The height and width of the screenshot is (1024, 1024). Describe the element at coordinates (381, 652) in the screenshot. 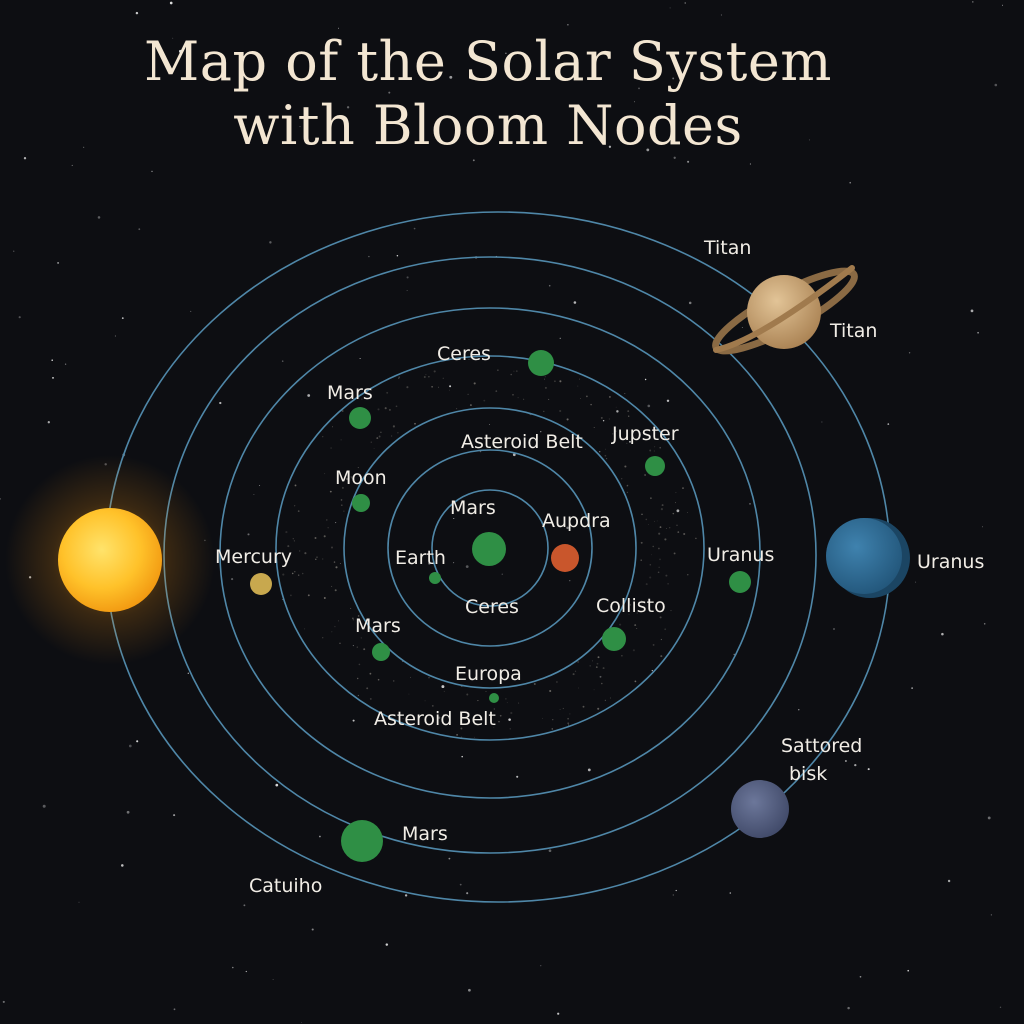

I see `node-mars-lower-left` at that location.